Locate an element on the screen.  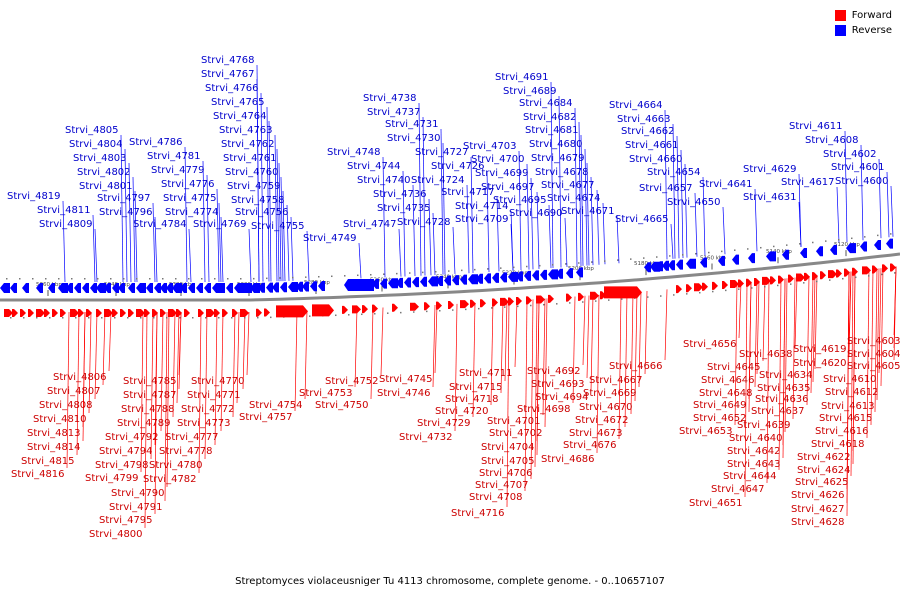
reverse-gene-label: Strvi_4629 is located at coordinates (770, 169).